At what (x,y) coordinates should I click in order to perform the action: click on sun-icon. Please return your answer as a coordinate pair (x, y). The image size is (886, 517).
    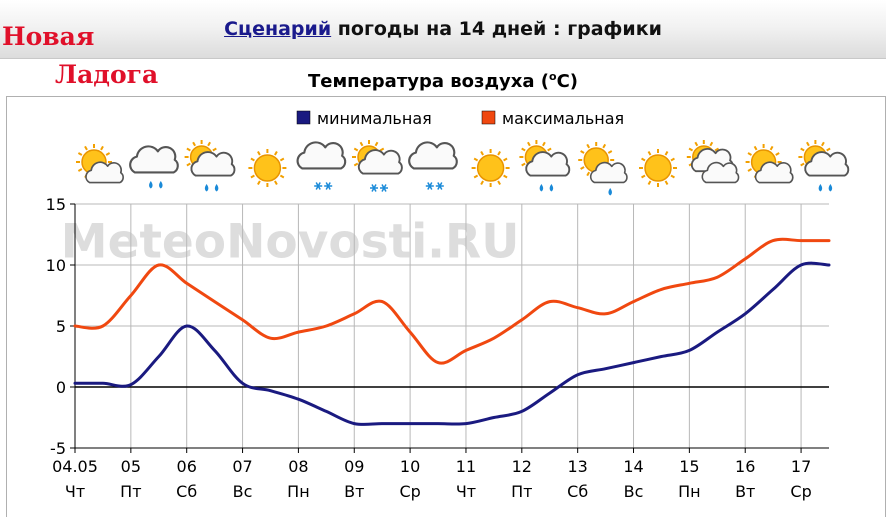
    Looking at the image, I should click on (267, 168).